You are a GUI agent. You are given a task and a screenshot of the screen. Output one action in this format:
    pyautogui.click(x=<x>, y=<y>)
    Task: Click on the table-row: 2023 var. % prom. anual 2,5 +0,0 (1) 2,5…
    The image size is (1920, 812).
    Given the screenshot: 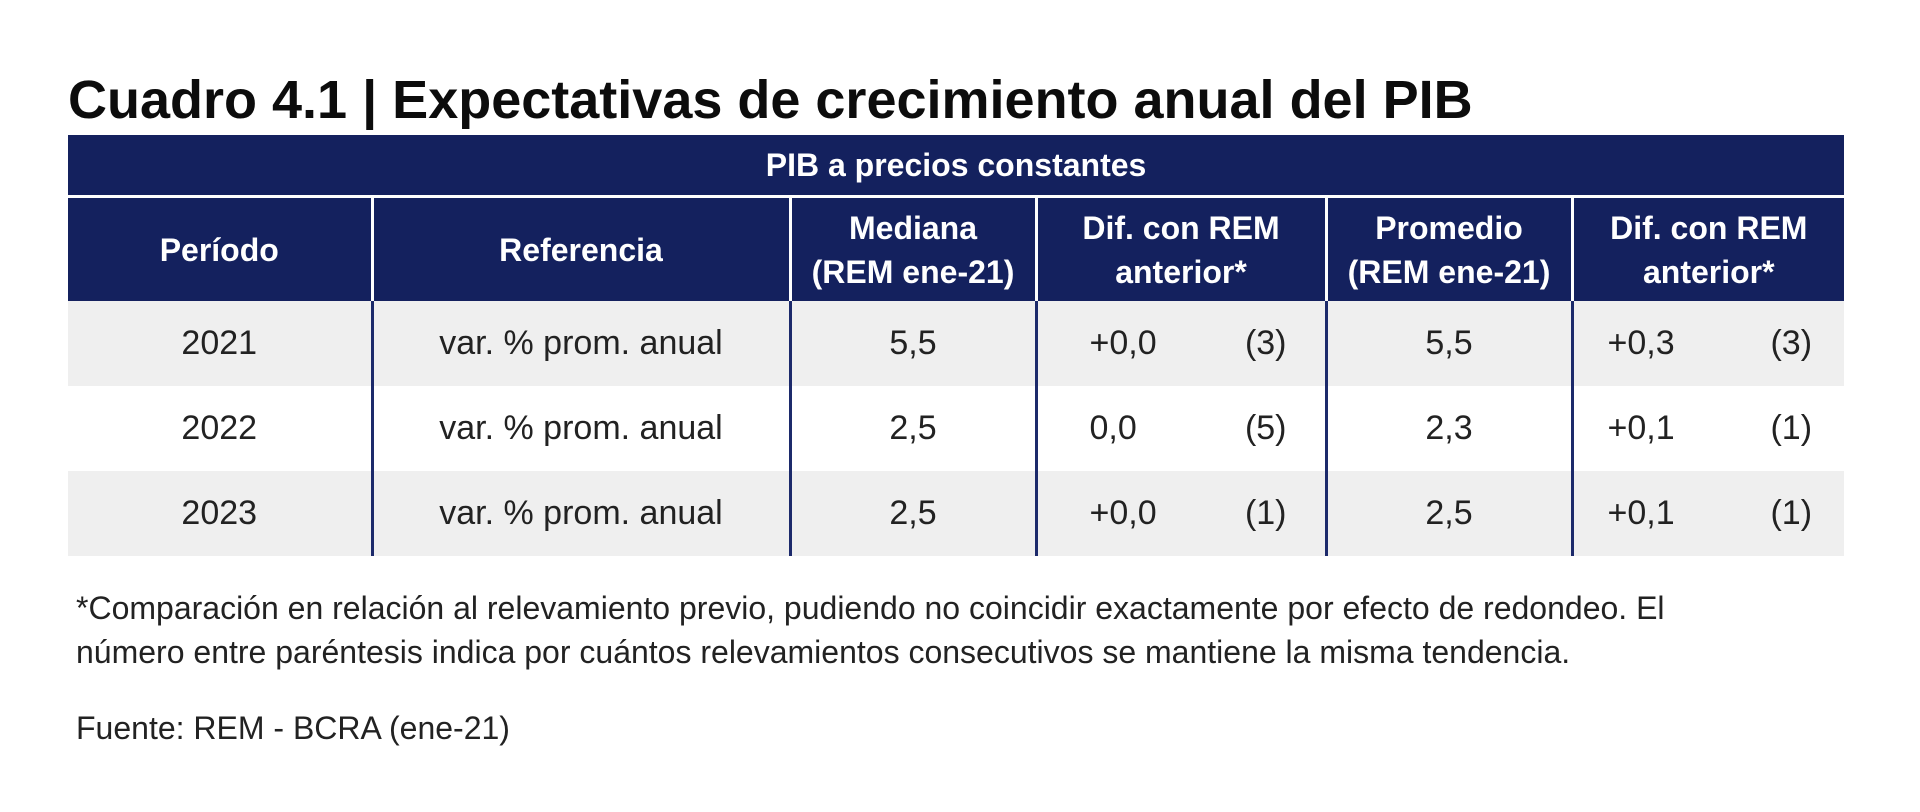 What is the action you would take?
    pyautogui.click(x=956, y=513)
    